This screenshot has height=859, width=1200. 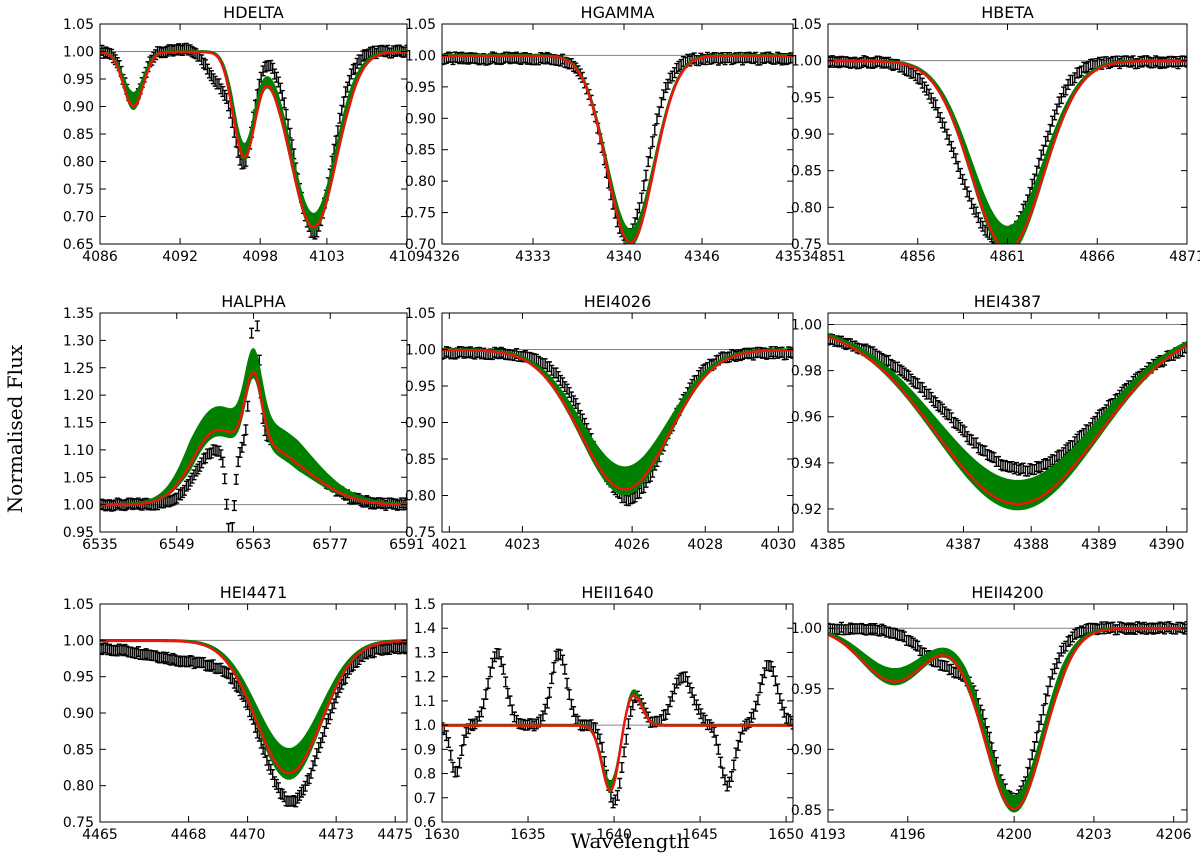 I want to click on y-tick-label: 0.98, so click(x=806, y=372).